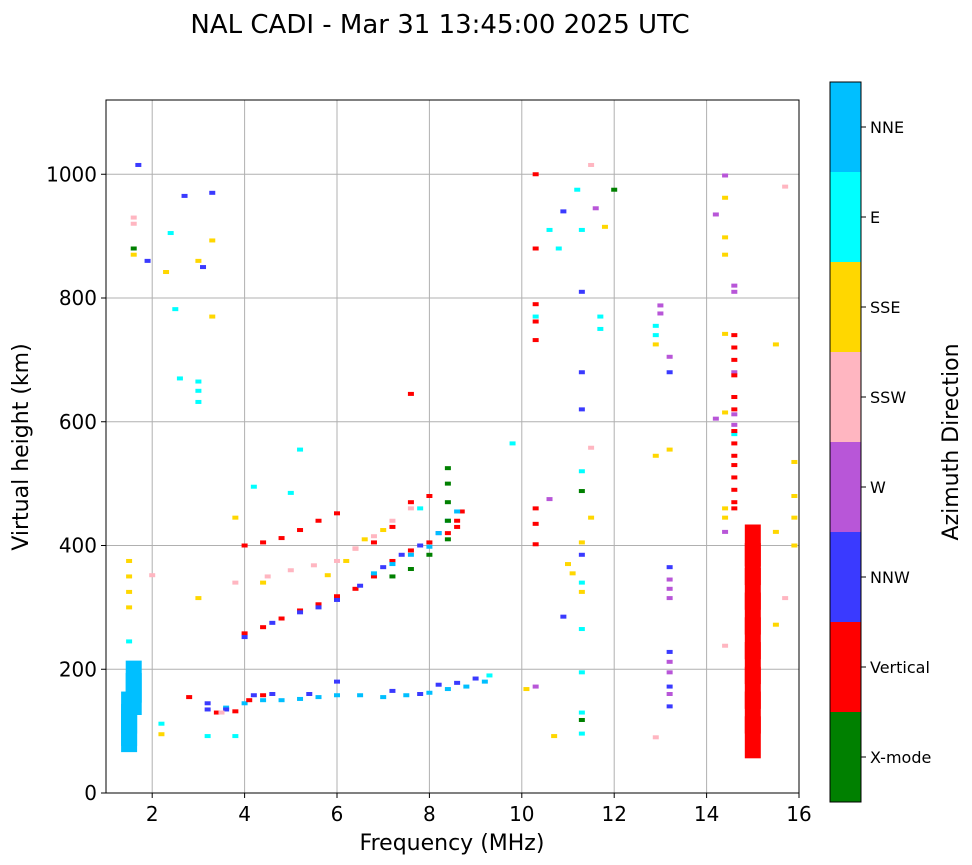  What do you see at coordinates (429, 814) in the screenshot?
I see `x-tick-label: 8` at bounding box center [429, 814].